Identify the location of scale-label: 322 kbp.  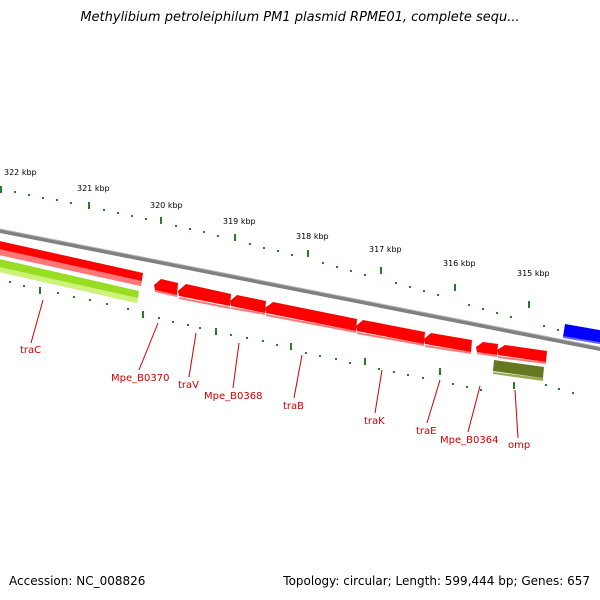
(20, 172).